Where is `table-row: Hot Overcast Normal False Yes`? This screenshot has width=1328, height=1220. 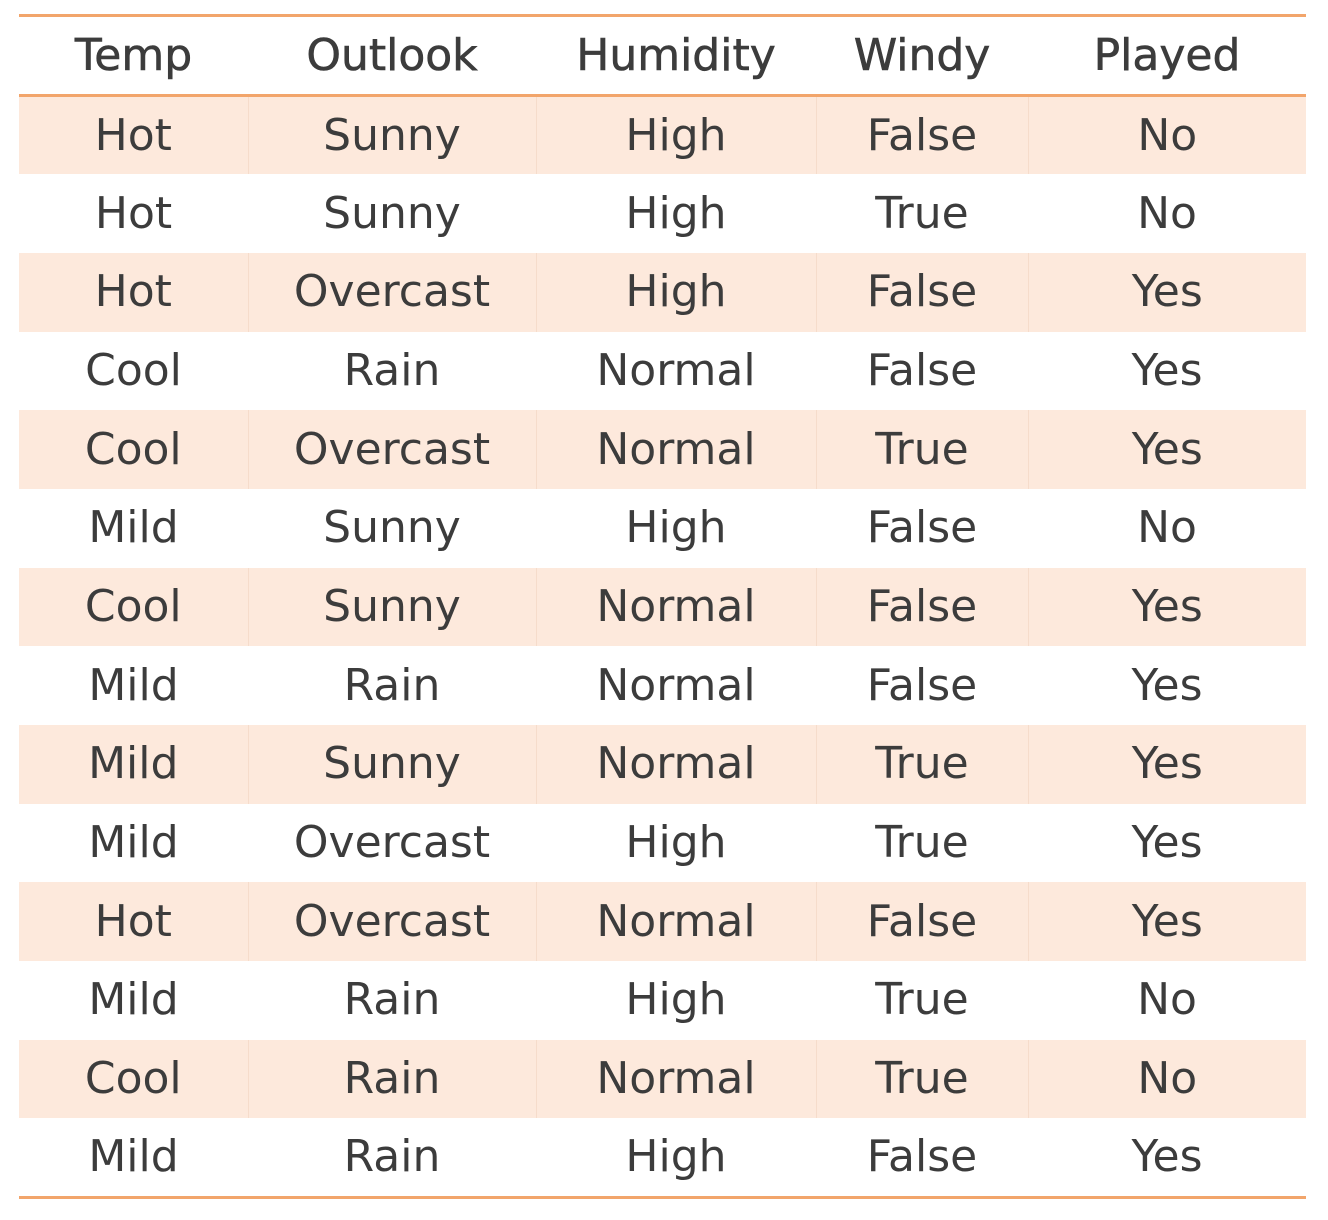 table-row: Hot Overcast Normal False Yes is located at coordinates (662, 922).